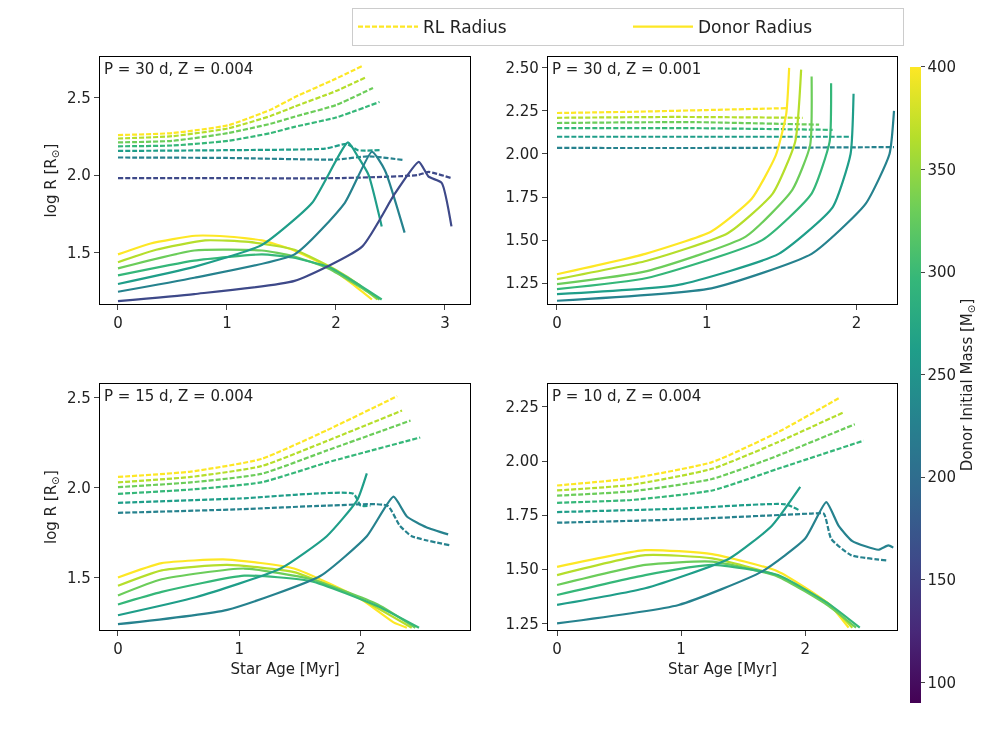  Describe the element at coordinates (942, 477) in the screenshot. I see `color-bar-label: 200` at that location.